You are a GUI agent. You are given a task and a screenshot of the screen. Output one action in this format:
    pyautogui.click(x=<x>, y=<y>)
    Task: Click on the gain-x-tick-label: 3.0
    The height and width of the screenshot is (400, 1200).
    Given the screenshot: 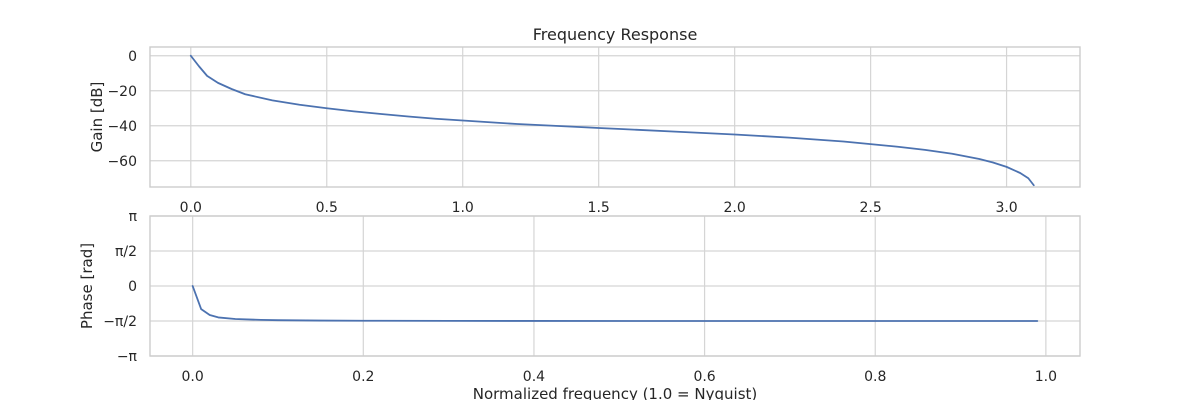 What is the action you would take?
    pyautogui.click(x=1006, y=208)
    